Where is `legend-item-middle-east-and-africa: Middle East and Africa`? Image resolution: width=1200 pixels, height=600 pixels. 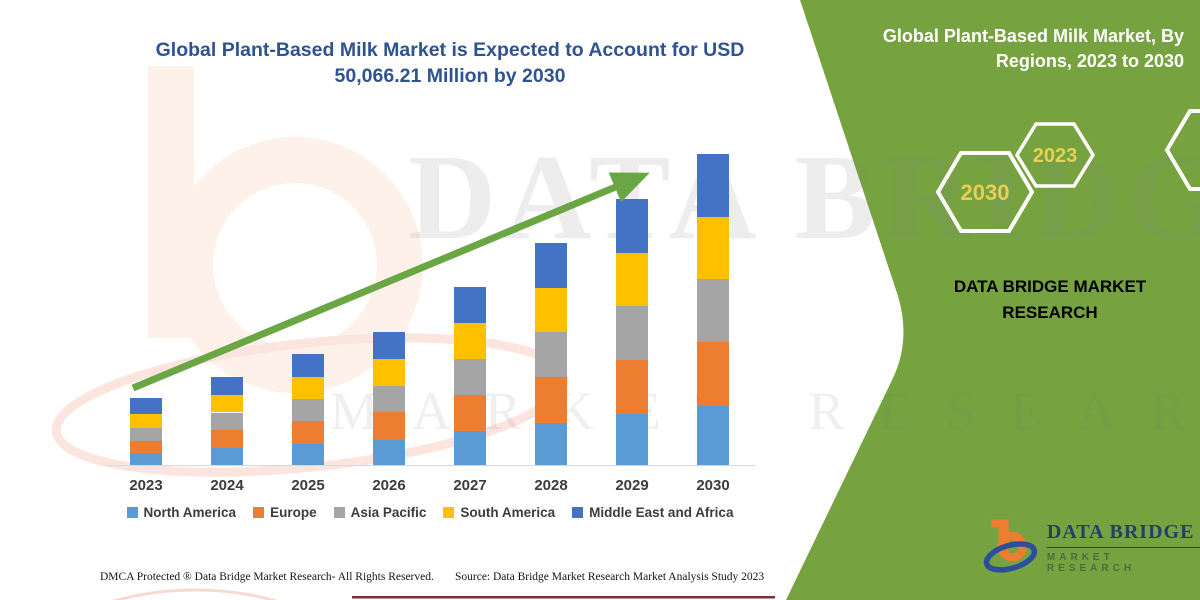 legend-item-middle-east-and-africa: Middle East and Africa is located at coordinates (652, 512).